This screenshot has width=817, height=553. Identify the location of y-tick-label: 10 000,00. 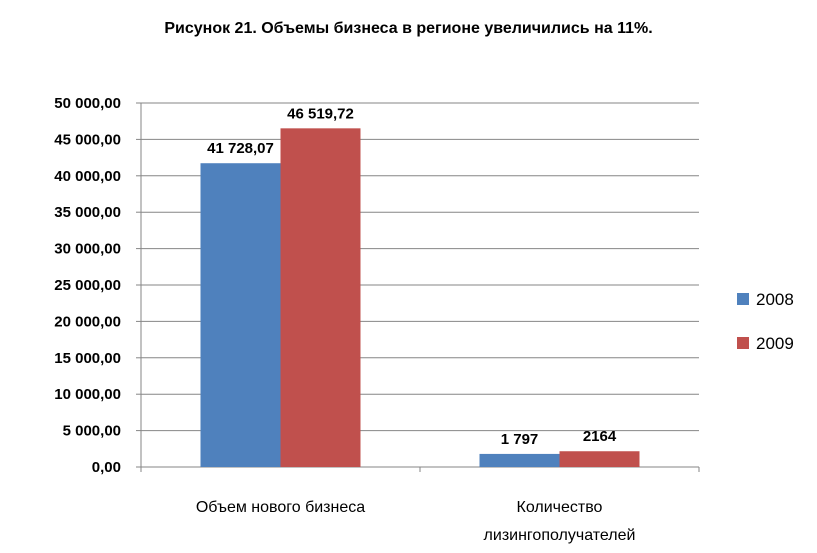
(87, 394).